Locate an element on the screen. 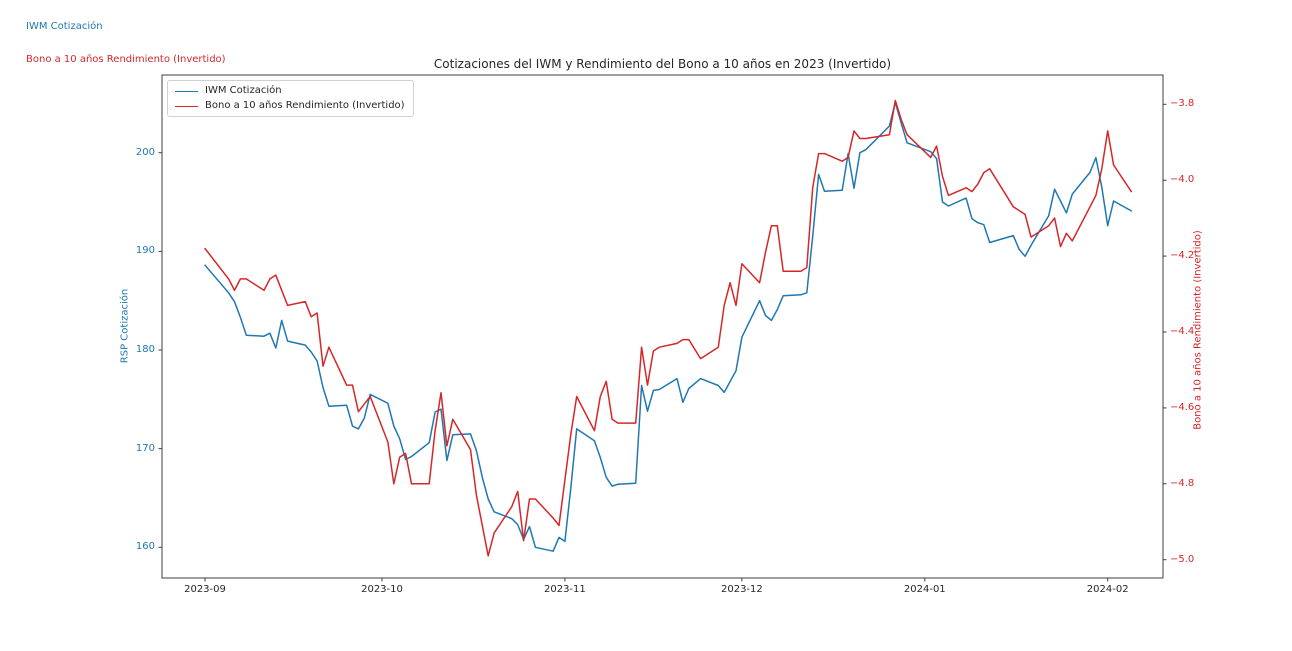 The height and width of the screenshot is (651, 1292). right-y-tick-label: −4.6 is located at coordinates (1182, 407).